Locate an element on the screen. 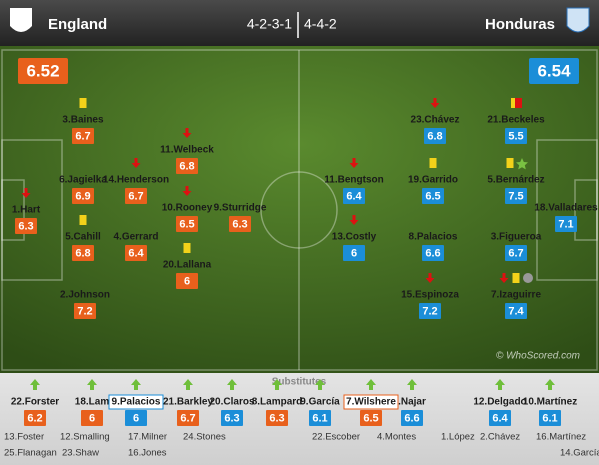 This screenshot has height=465, width=599. player-name: 6.Jagielka is located at coordinates (83, 180).